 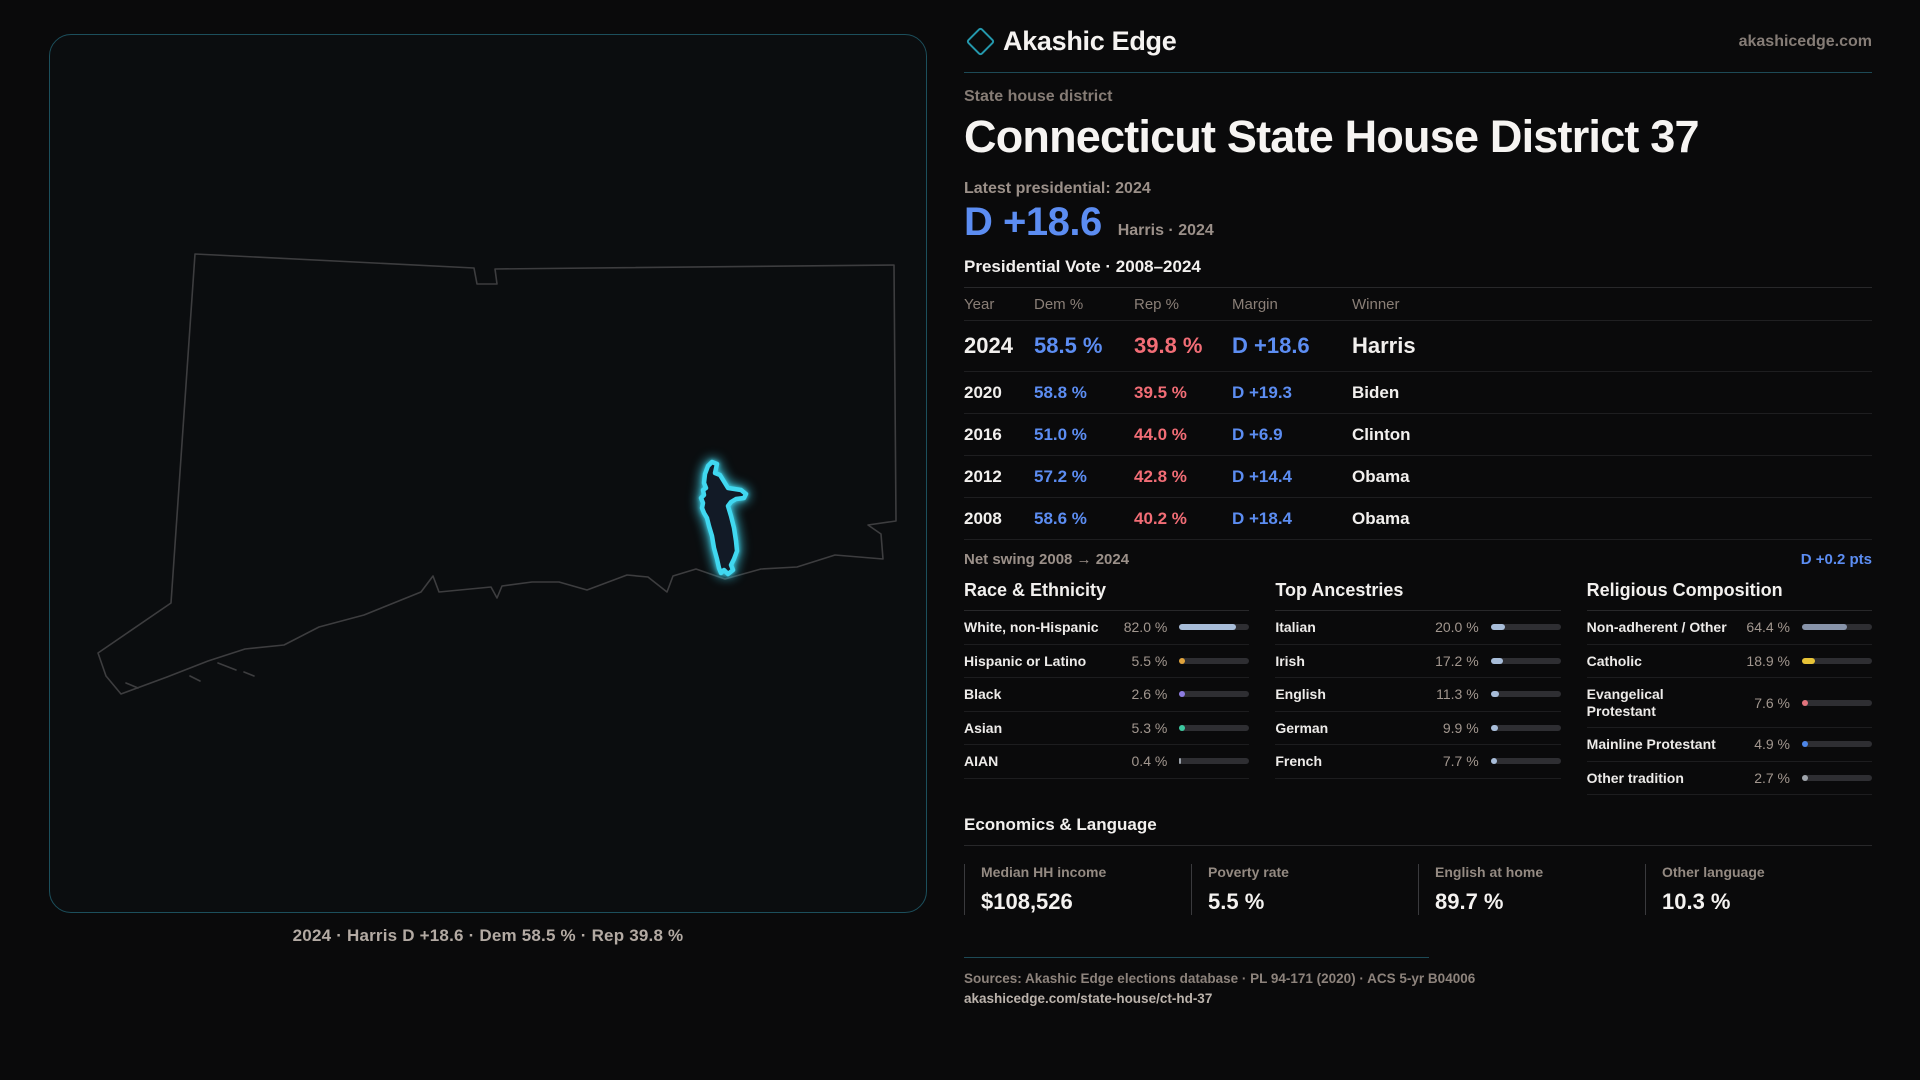 I want to click on cell-dem-pct: 58.6 %, so click(x=1060, y=518).